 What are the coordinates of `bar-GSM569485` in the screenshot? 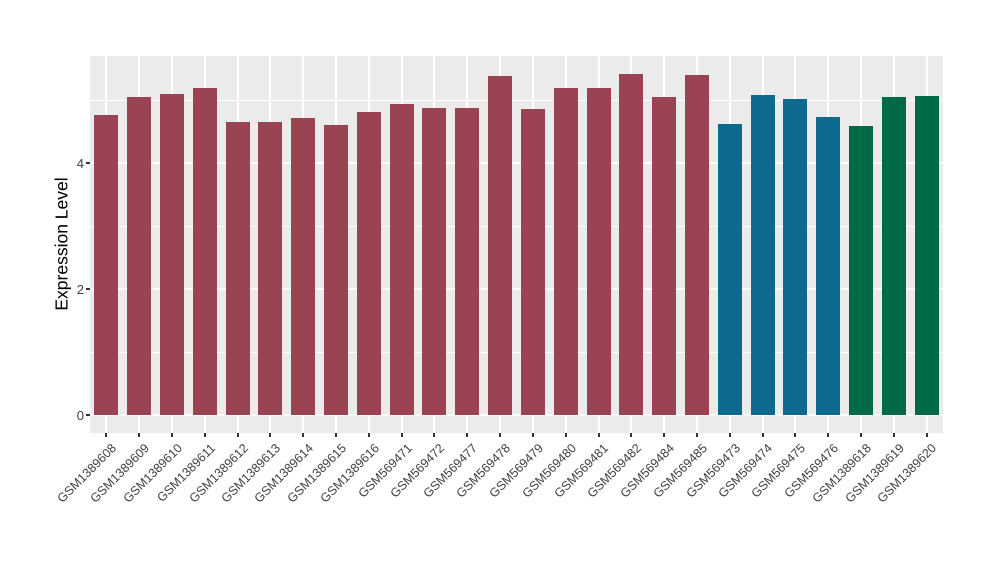 It's located at (696, 244).